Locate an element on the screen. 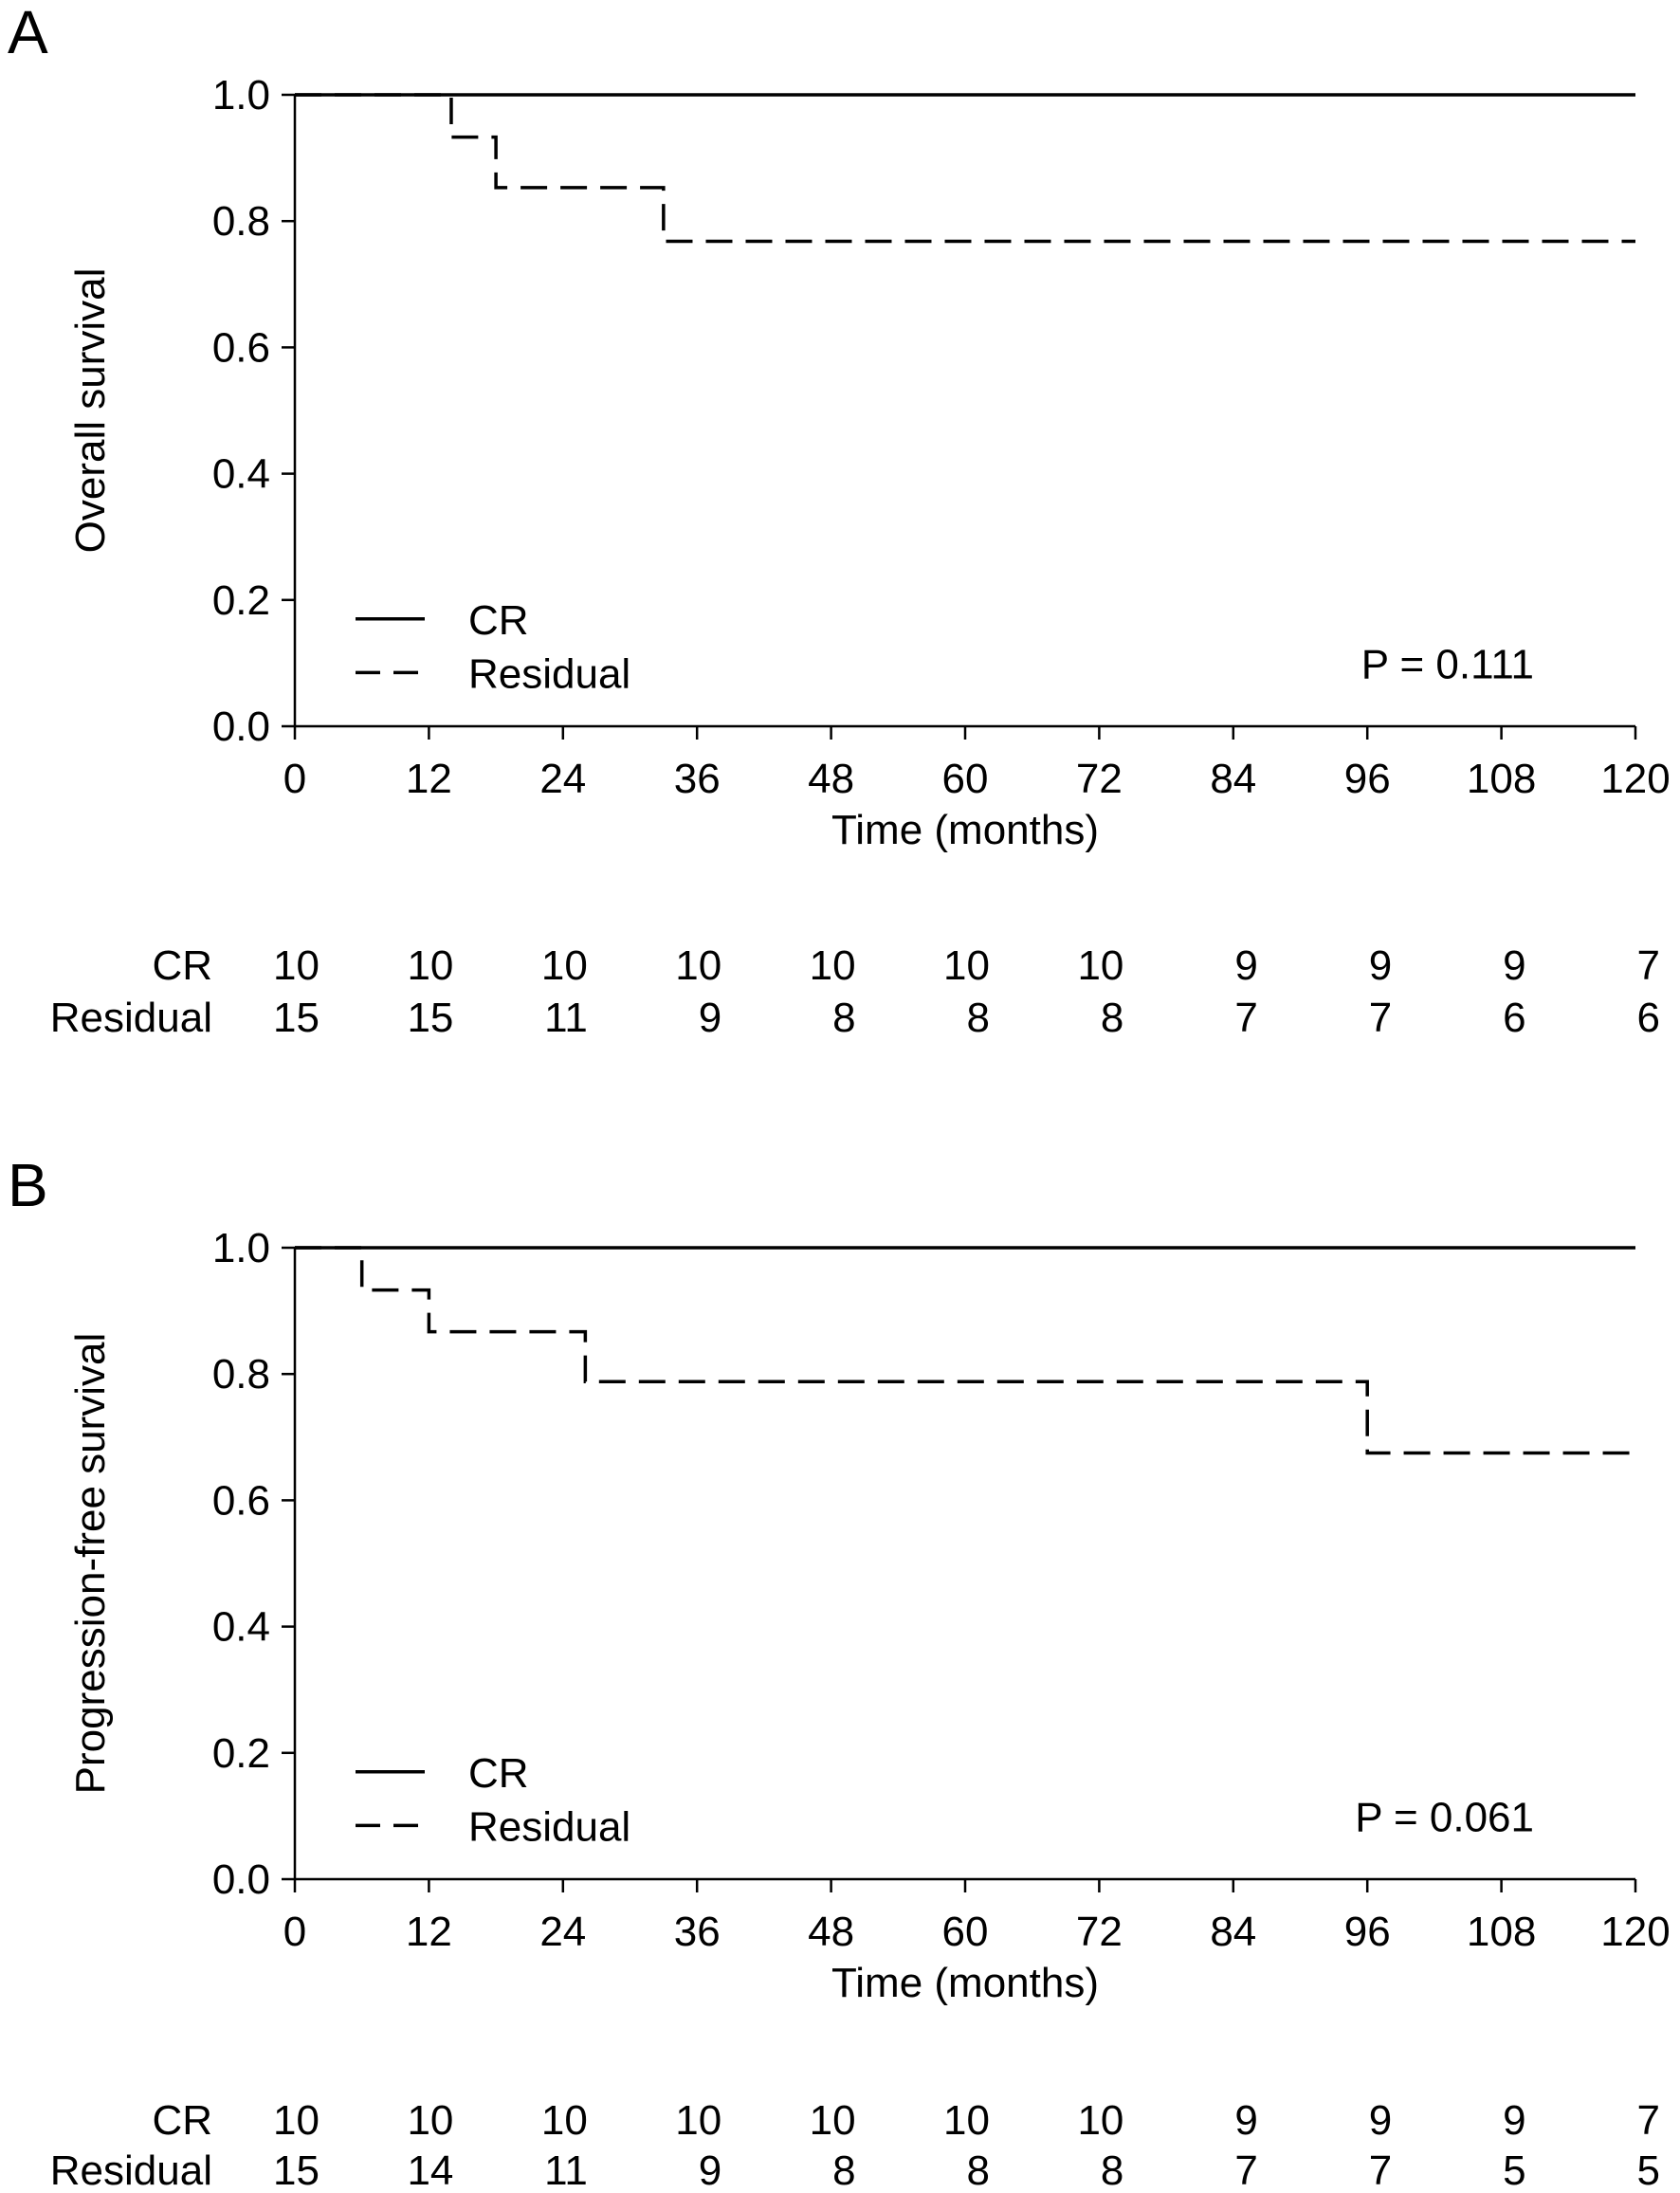 The height and width of the screenshot is (2193, 1680). panel-b-y-tick-label: 0.2 is located at coordinates (241, 1753).